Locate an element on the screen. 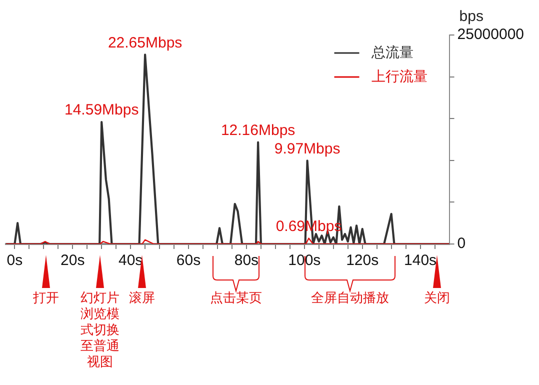  text: 关闭 is located at coordinates (437, 298).